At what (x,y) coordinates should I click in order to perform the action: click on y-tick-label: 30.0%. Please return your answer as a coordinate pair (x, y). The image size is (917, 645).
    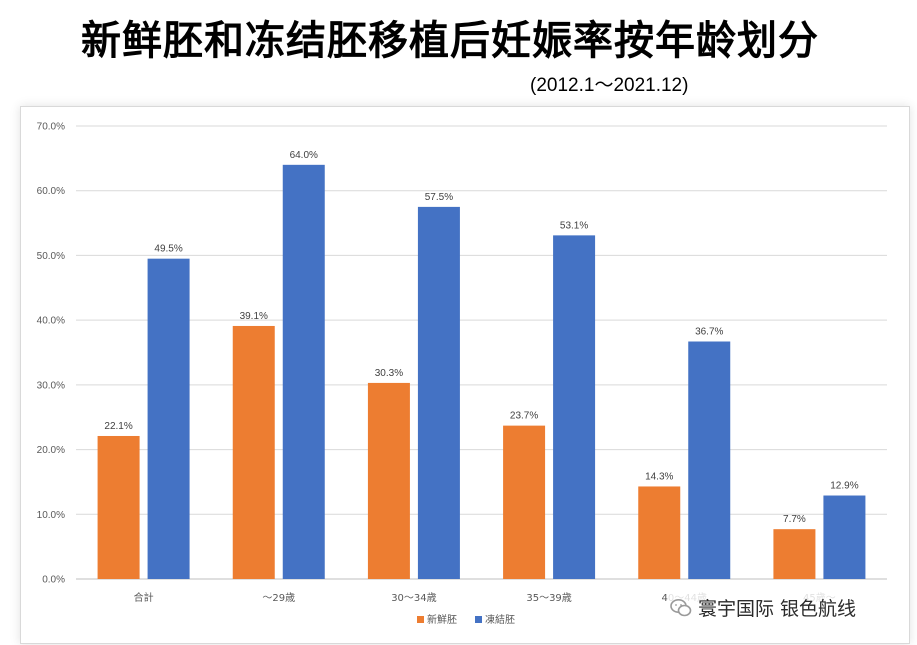
    Looking at the image, I should click on (51, 385).